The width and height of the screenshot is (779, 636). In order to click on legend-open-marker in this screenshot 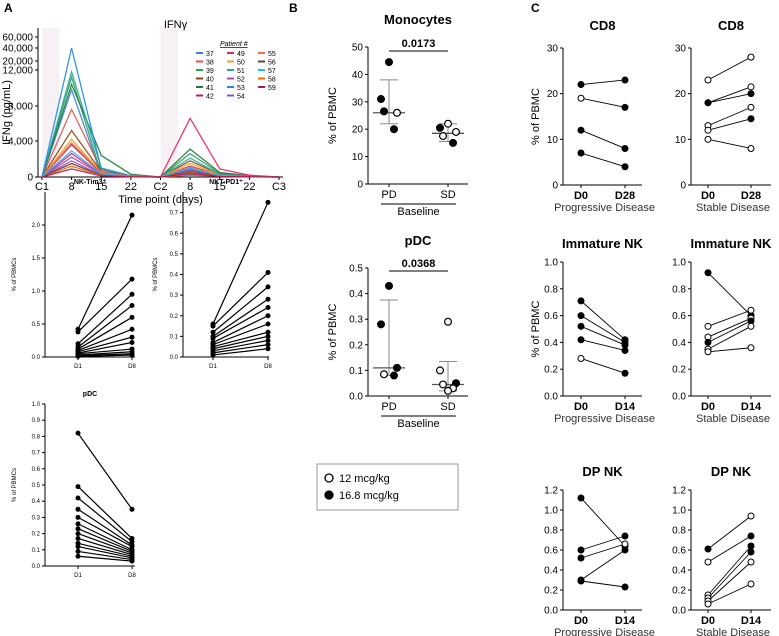, I will do `click(329, 478)`.